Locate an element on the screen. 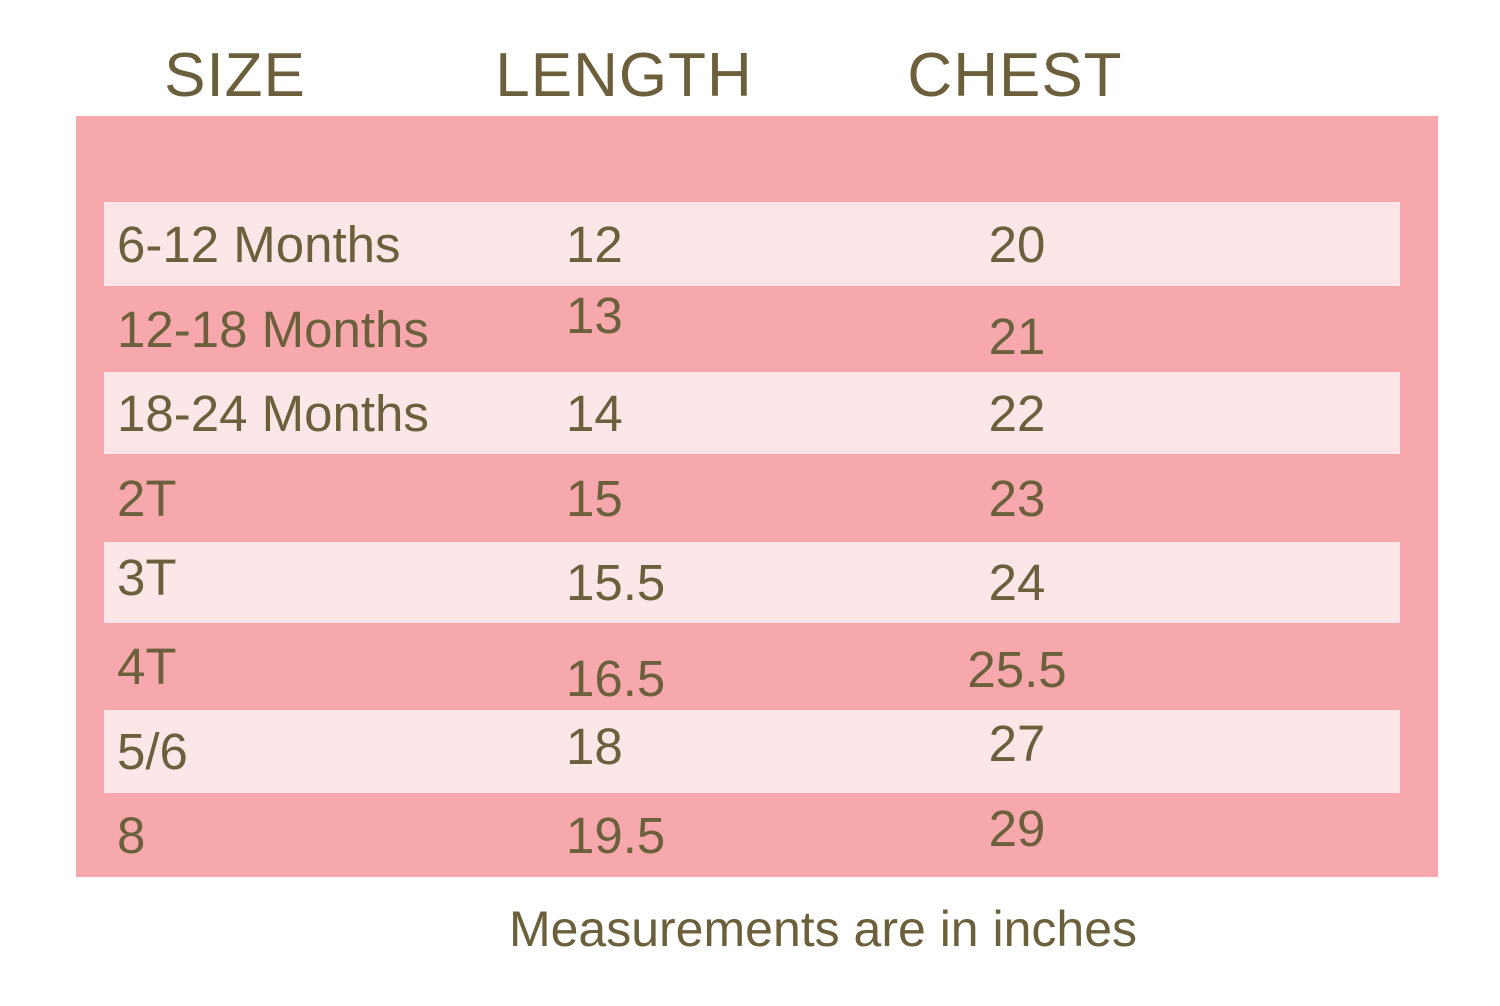 The width and height of the screenshot is (1500, 1006). cell-size: 5/6 is located at coordinates (152, 751).